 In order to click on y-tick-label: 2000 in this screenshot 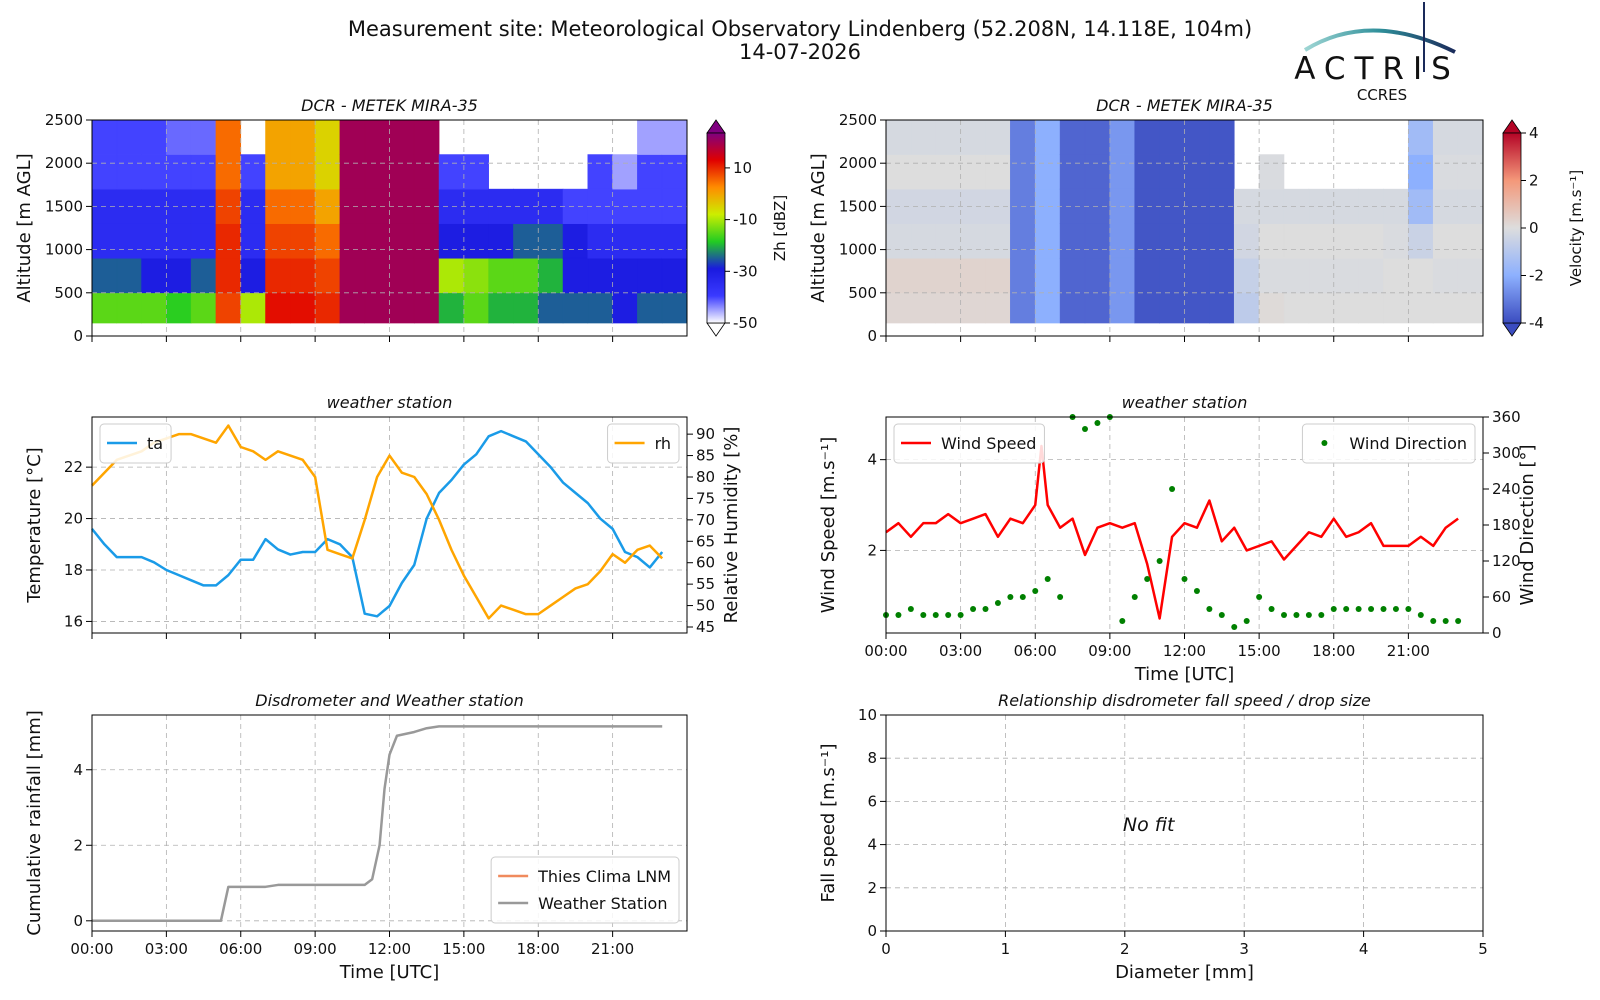, I will do `click(64, 163)`.